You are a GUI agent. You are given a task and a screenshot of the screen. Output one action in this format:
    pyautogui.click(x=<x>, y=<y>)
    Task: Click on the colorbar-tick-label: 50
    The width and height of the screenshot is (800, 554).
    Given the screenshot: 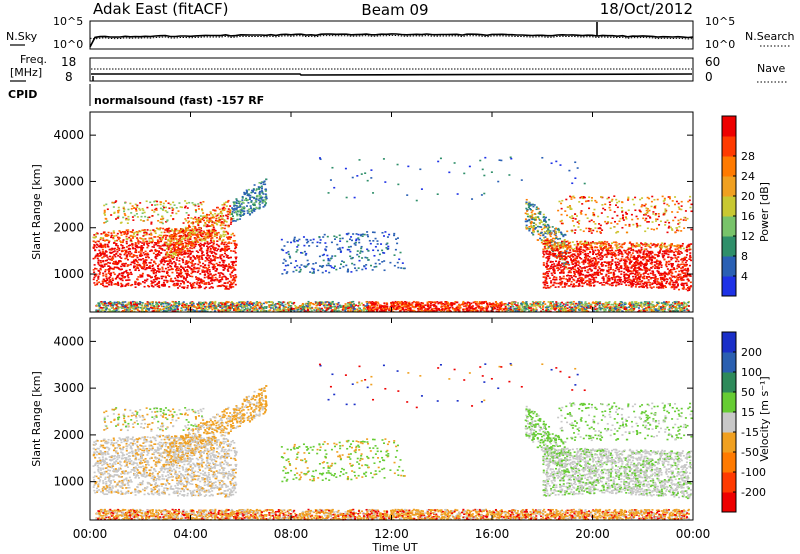 What is the action you would take?
    pyautogui.click(x=748, y=392)
    